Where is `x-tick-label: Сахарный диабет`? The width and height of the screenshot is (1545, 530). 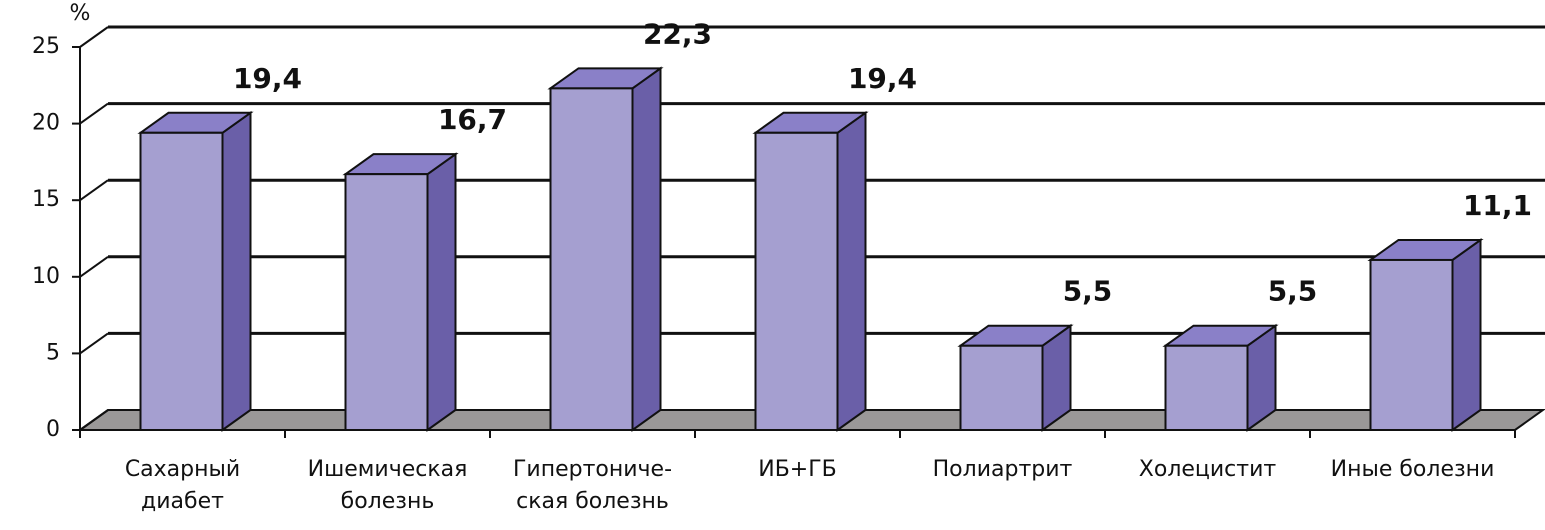 x-tick-label: Сахарный диабет is located at coordinates (182, 485).